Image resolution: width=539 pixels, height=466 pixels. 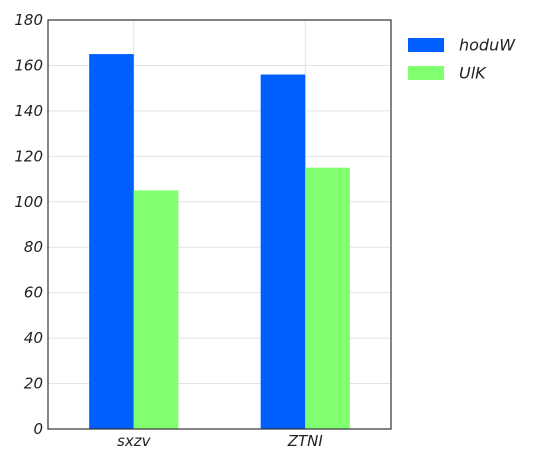 What do you see at coordinates (111, 241) in the screenshot?
I see `bar-hoduW-sxzv` at bounding box center [111, 241].